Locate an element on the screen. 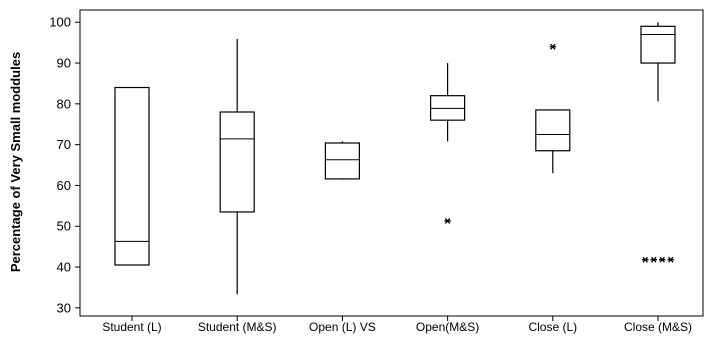 This screenshot has height=338, width=713. y-tick-label: 40 is located at coordinates (64, 267).